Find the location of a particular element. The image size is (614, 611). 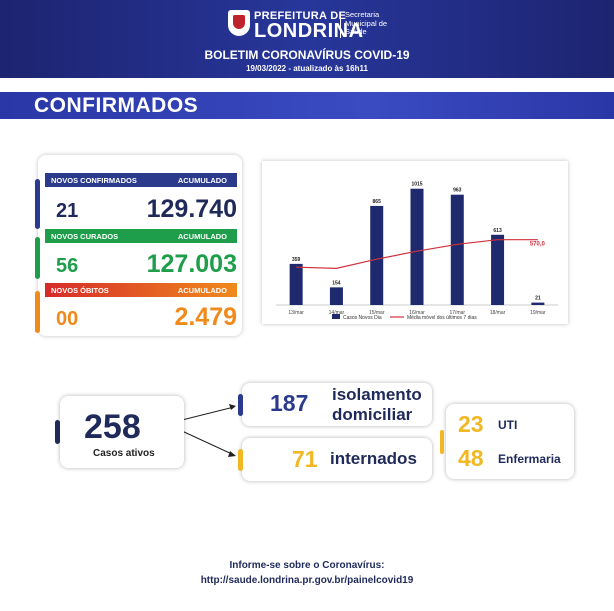

arrow-head-isolamento is located at coordinates (232, 407).